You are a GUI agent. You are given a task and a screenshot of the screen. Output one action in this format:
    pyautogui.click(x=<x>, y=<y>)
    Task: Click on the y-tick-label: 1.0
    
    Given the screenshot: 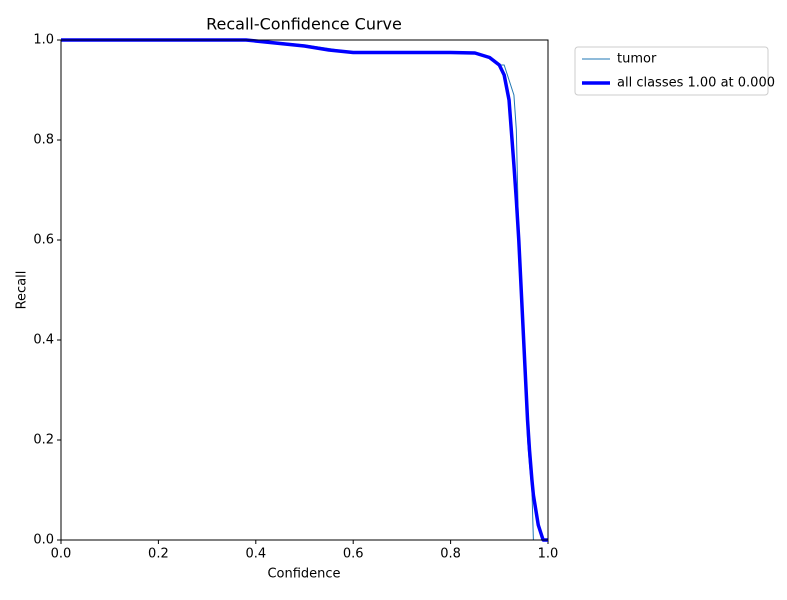 What is the action you would take?
    pyautogui.click(x=43, y=40)
    